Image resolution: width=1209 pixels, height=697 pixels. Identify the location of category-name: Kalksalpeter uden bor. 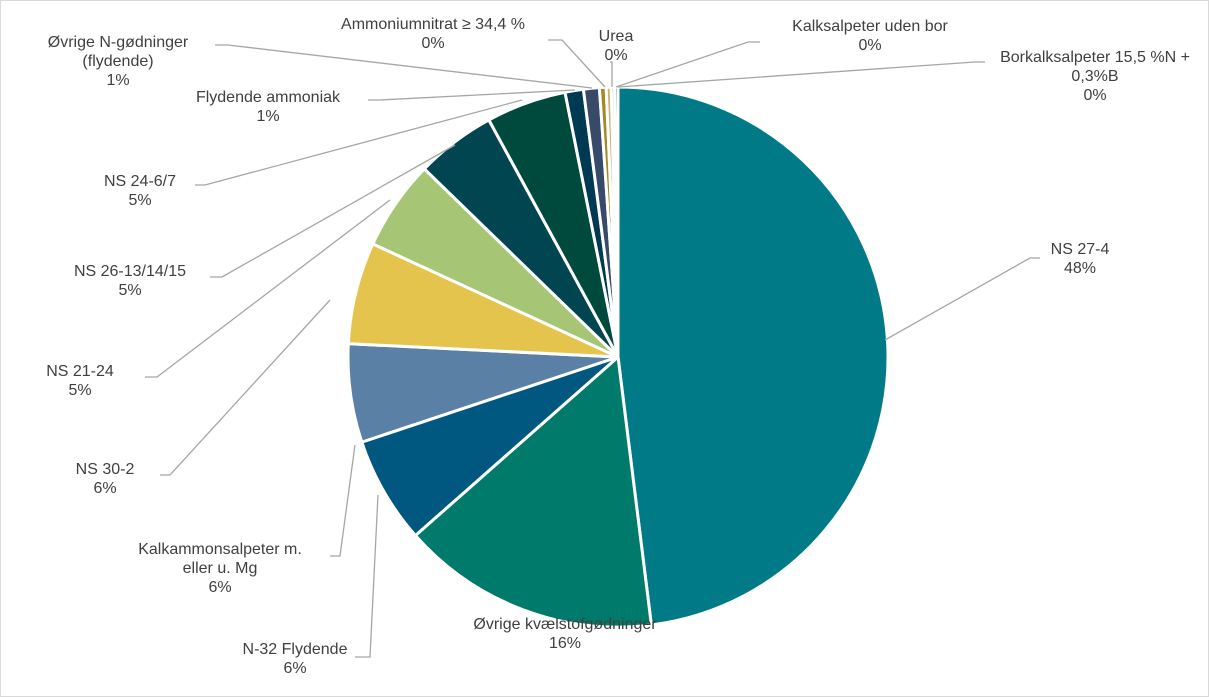
(870, 26).